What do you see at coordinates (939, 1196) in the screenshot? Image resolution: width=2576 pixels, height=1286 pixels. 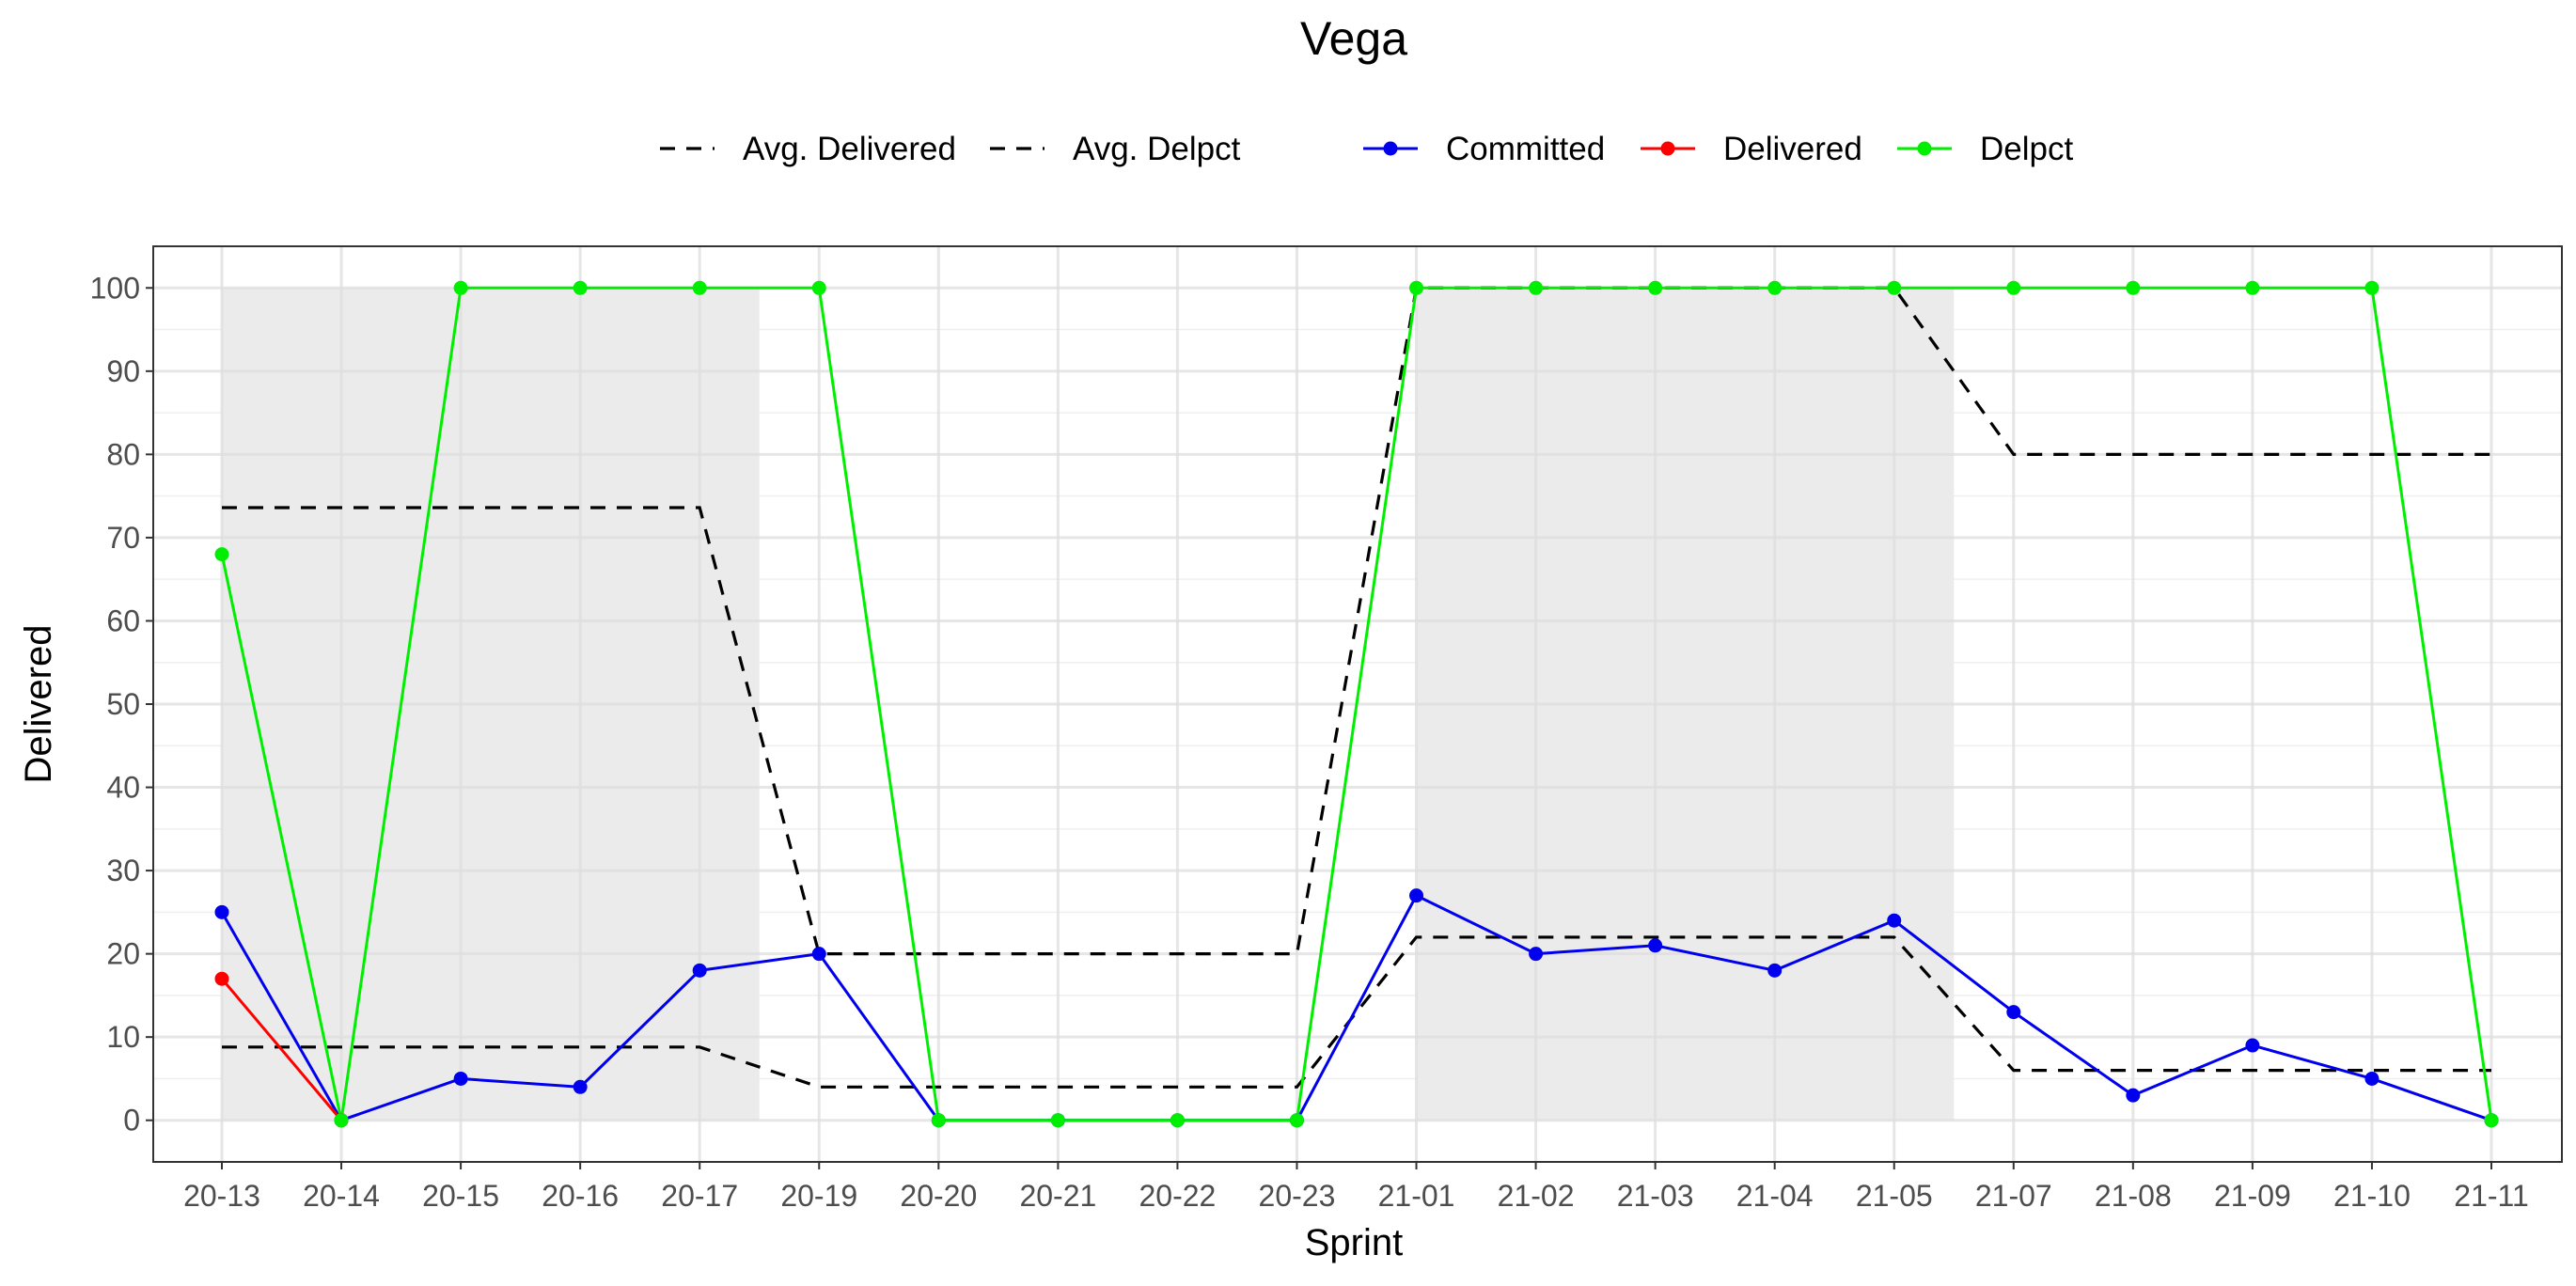 I see `x-tick-label: 20-20` at bounding box center [939, 1196].